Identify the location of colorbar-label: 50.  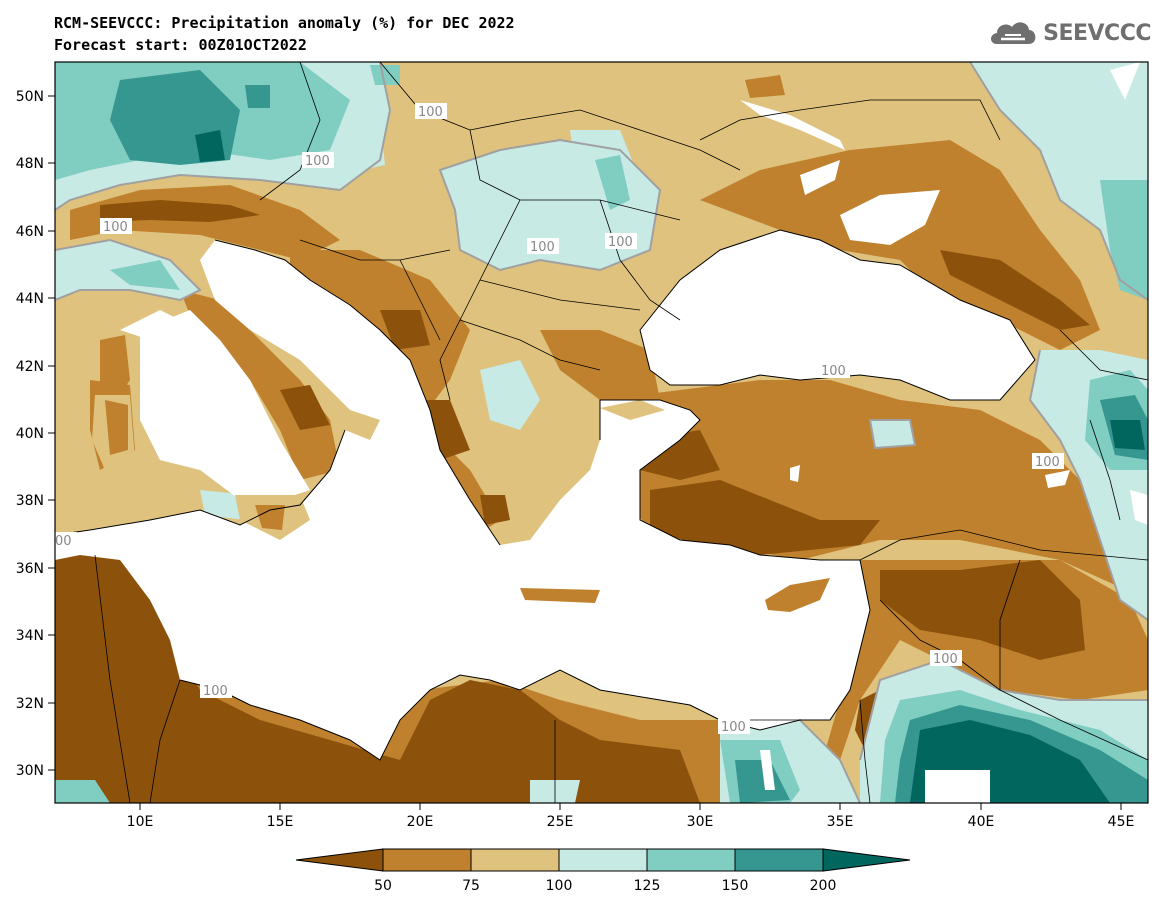
(383, 886).